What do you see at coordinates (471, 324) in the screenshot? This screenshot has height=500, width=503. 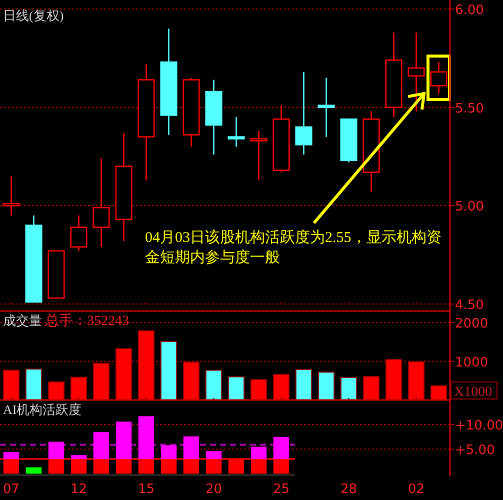 I see `y-tick-label: 2000` at bounding box center [471, 324].